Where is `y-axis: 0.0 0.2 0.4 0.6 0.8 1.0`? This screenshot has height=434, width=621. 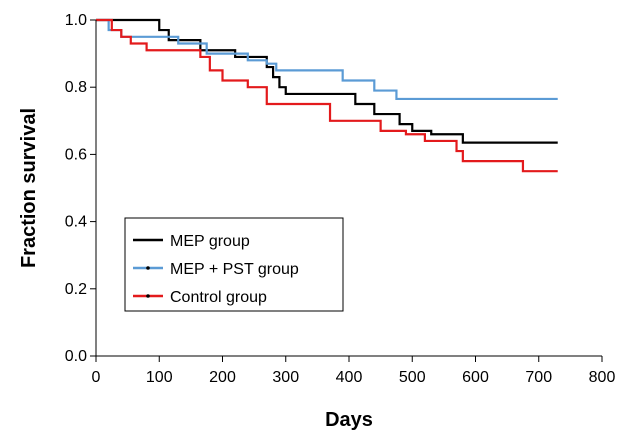
y-axis: 0.0 0.2 0.4 0.6 0.8 1.0 is located at coordinates (81, 188).